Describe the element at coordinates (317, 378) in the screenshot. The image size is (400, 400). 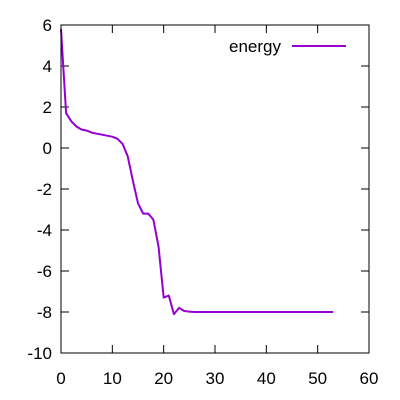
I see `x-tick-label: 50` at that location.